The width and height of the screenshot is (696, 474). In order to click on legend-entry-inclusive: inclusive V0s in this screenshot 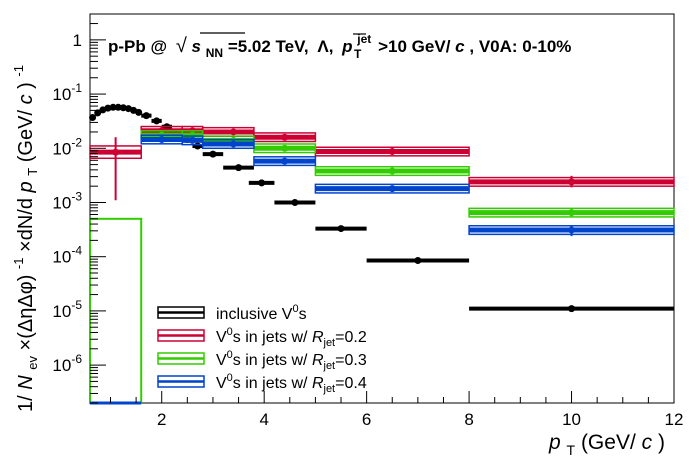, I will do `click(232, 313)`.